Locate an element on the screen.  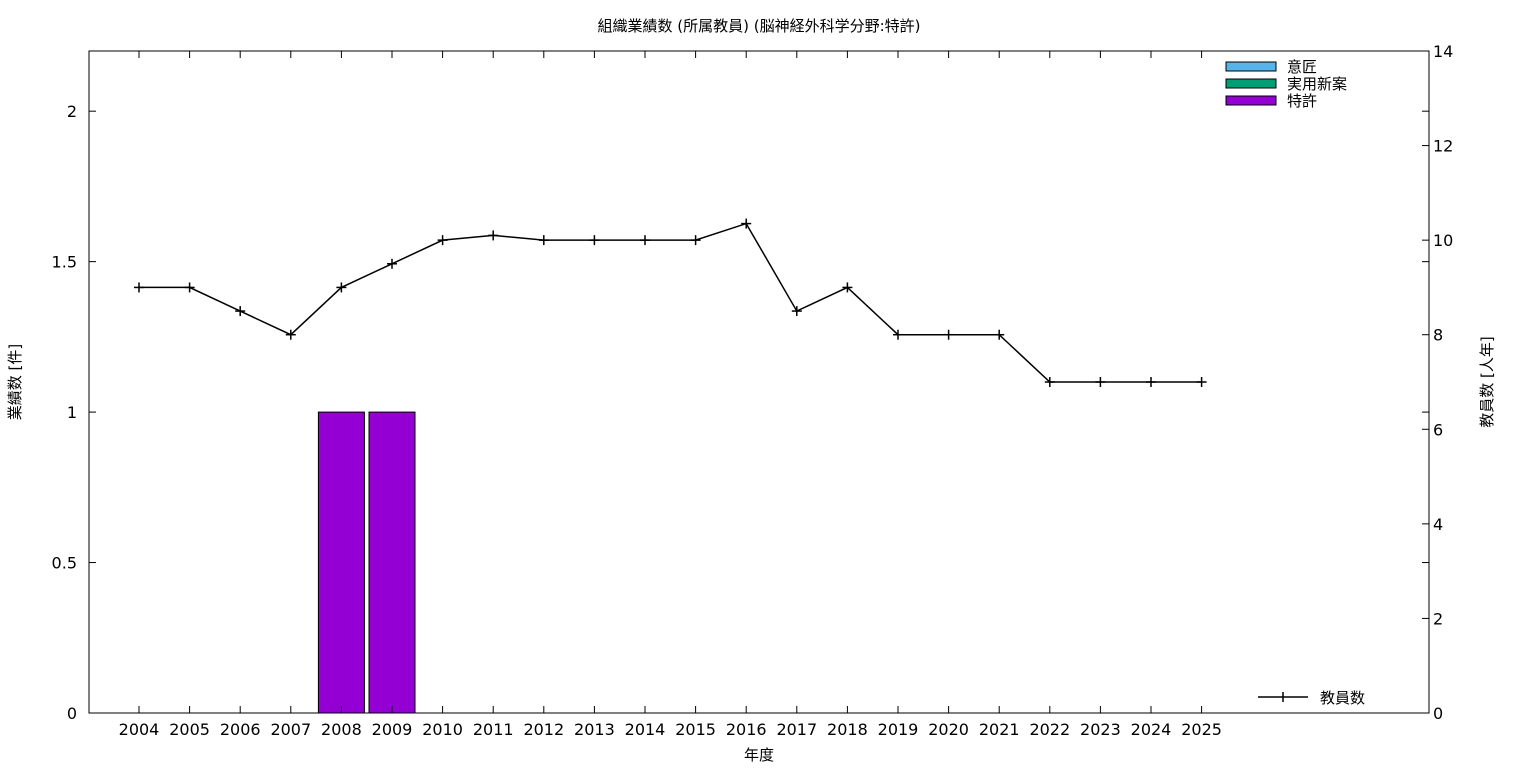
y2-tick-label: 10 is located at coordinates (1443, 240).